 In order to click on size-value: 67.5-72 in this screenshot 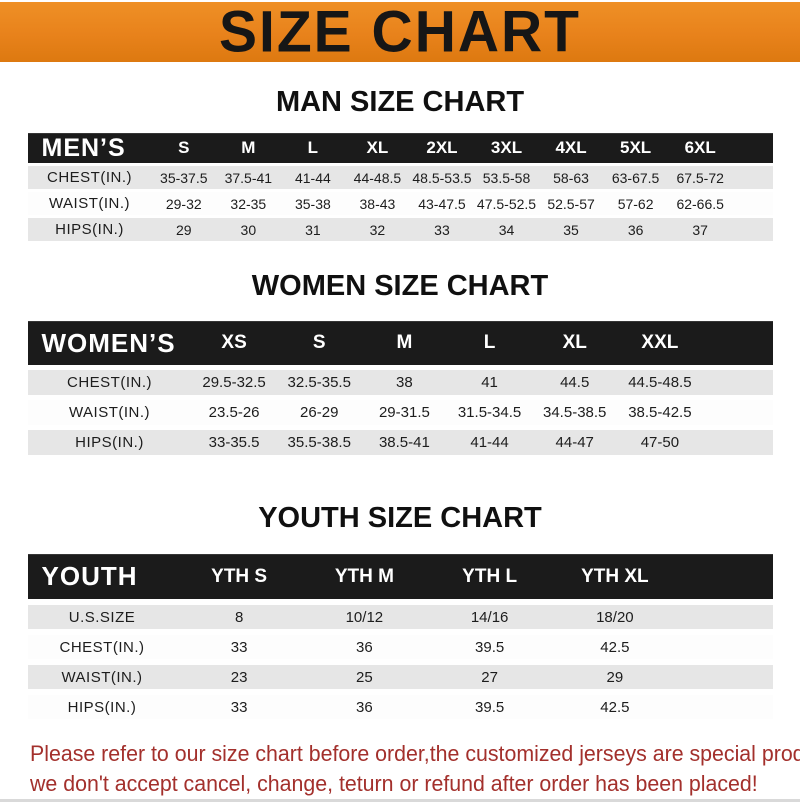, I will do `click(700, 177)`.